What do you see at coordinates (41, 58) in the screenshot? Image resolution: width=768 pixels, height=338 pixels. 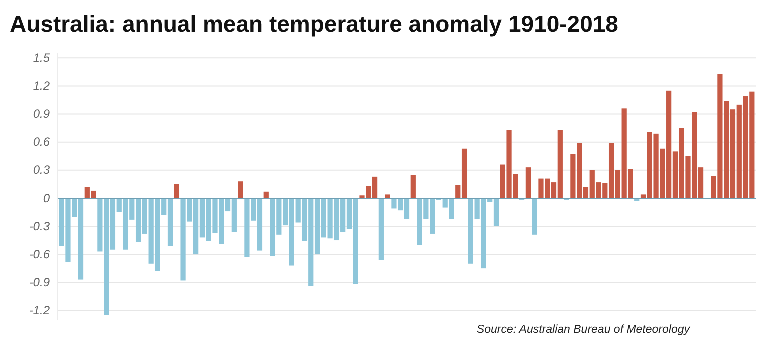 I see `y-tick-label: 1.5` at bounding box center [41, 58].